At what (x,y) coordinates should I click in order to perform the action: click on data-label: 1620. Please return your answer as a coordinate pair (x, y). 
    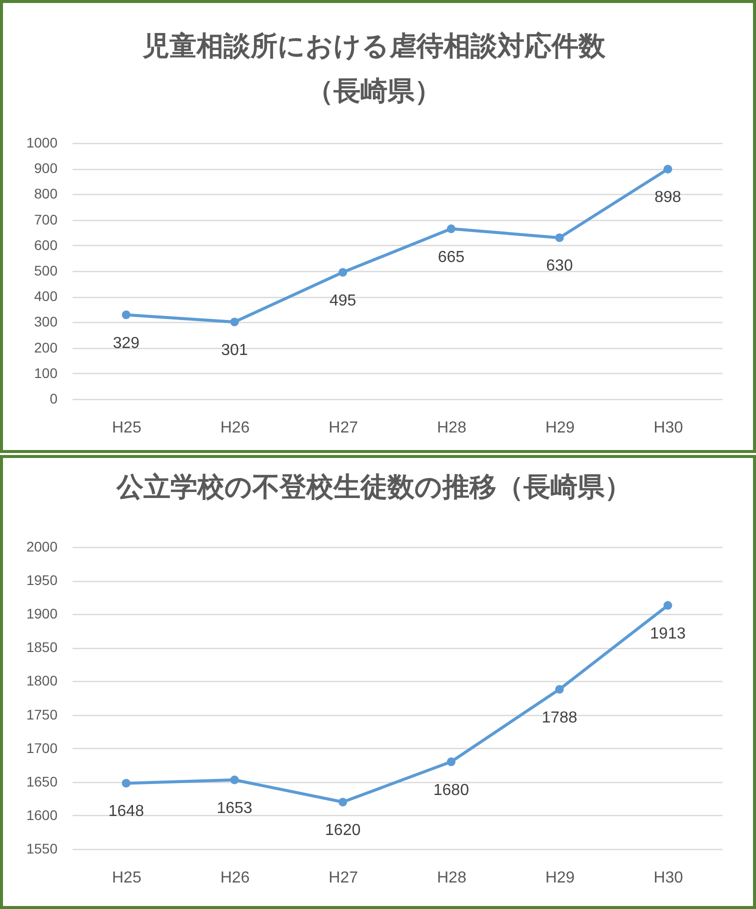
    Looking at the image, I should click on (343, 831).